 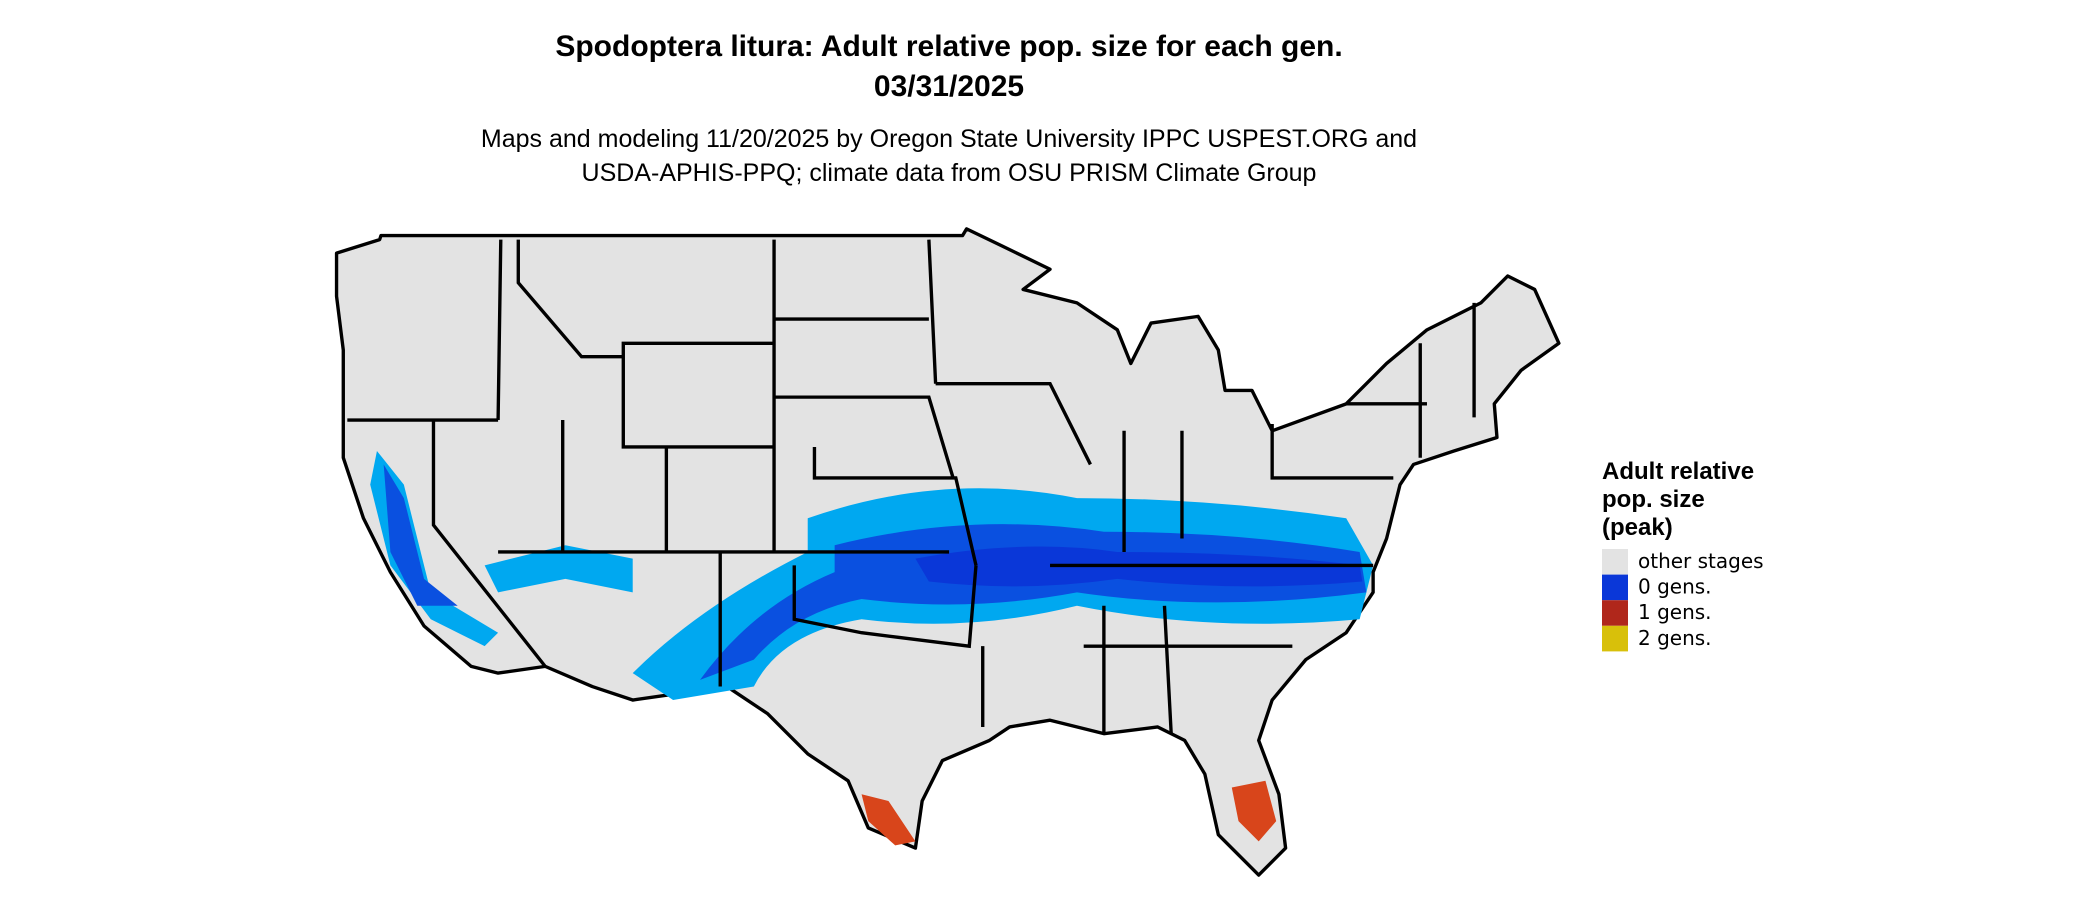 I want to click on legend-label: 0 gens., so click(x=1675, y=587).